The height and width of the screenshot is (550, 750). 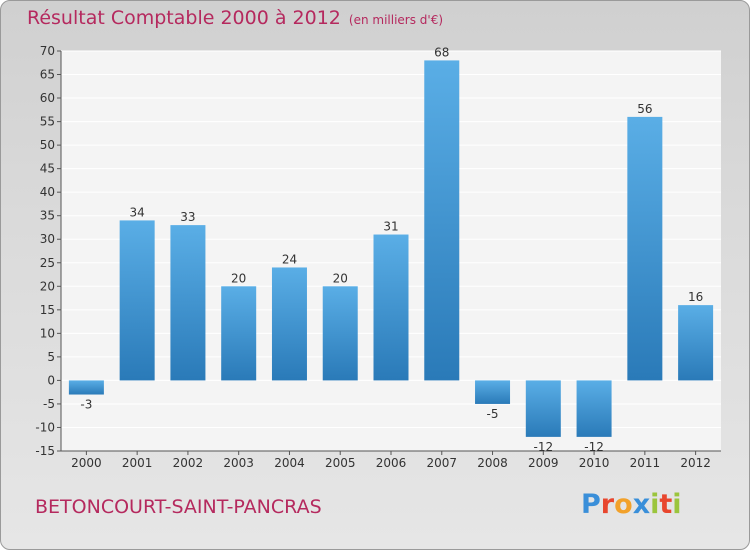 I want to click on x-tick-label: 2012, so click(x=695, y=463).